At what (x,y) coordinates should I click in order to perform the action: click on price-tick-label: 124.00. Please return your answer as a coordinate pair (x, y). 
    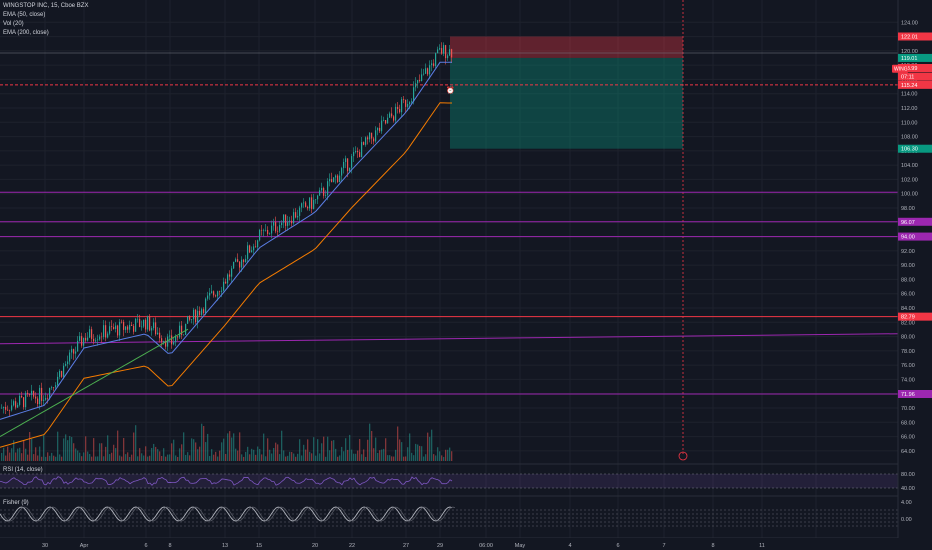
    Looking at the image, I should click on (909, 23).